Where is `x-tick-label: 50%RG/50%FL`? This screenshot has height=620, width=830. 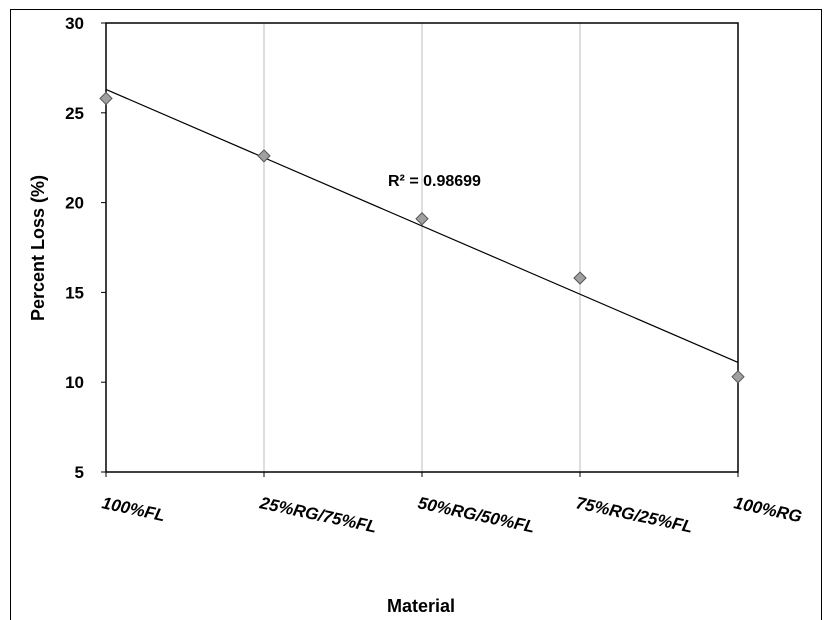
x-tick-label: 50%RG/50%FL is located at coordinates (476, 514).